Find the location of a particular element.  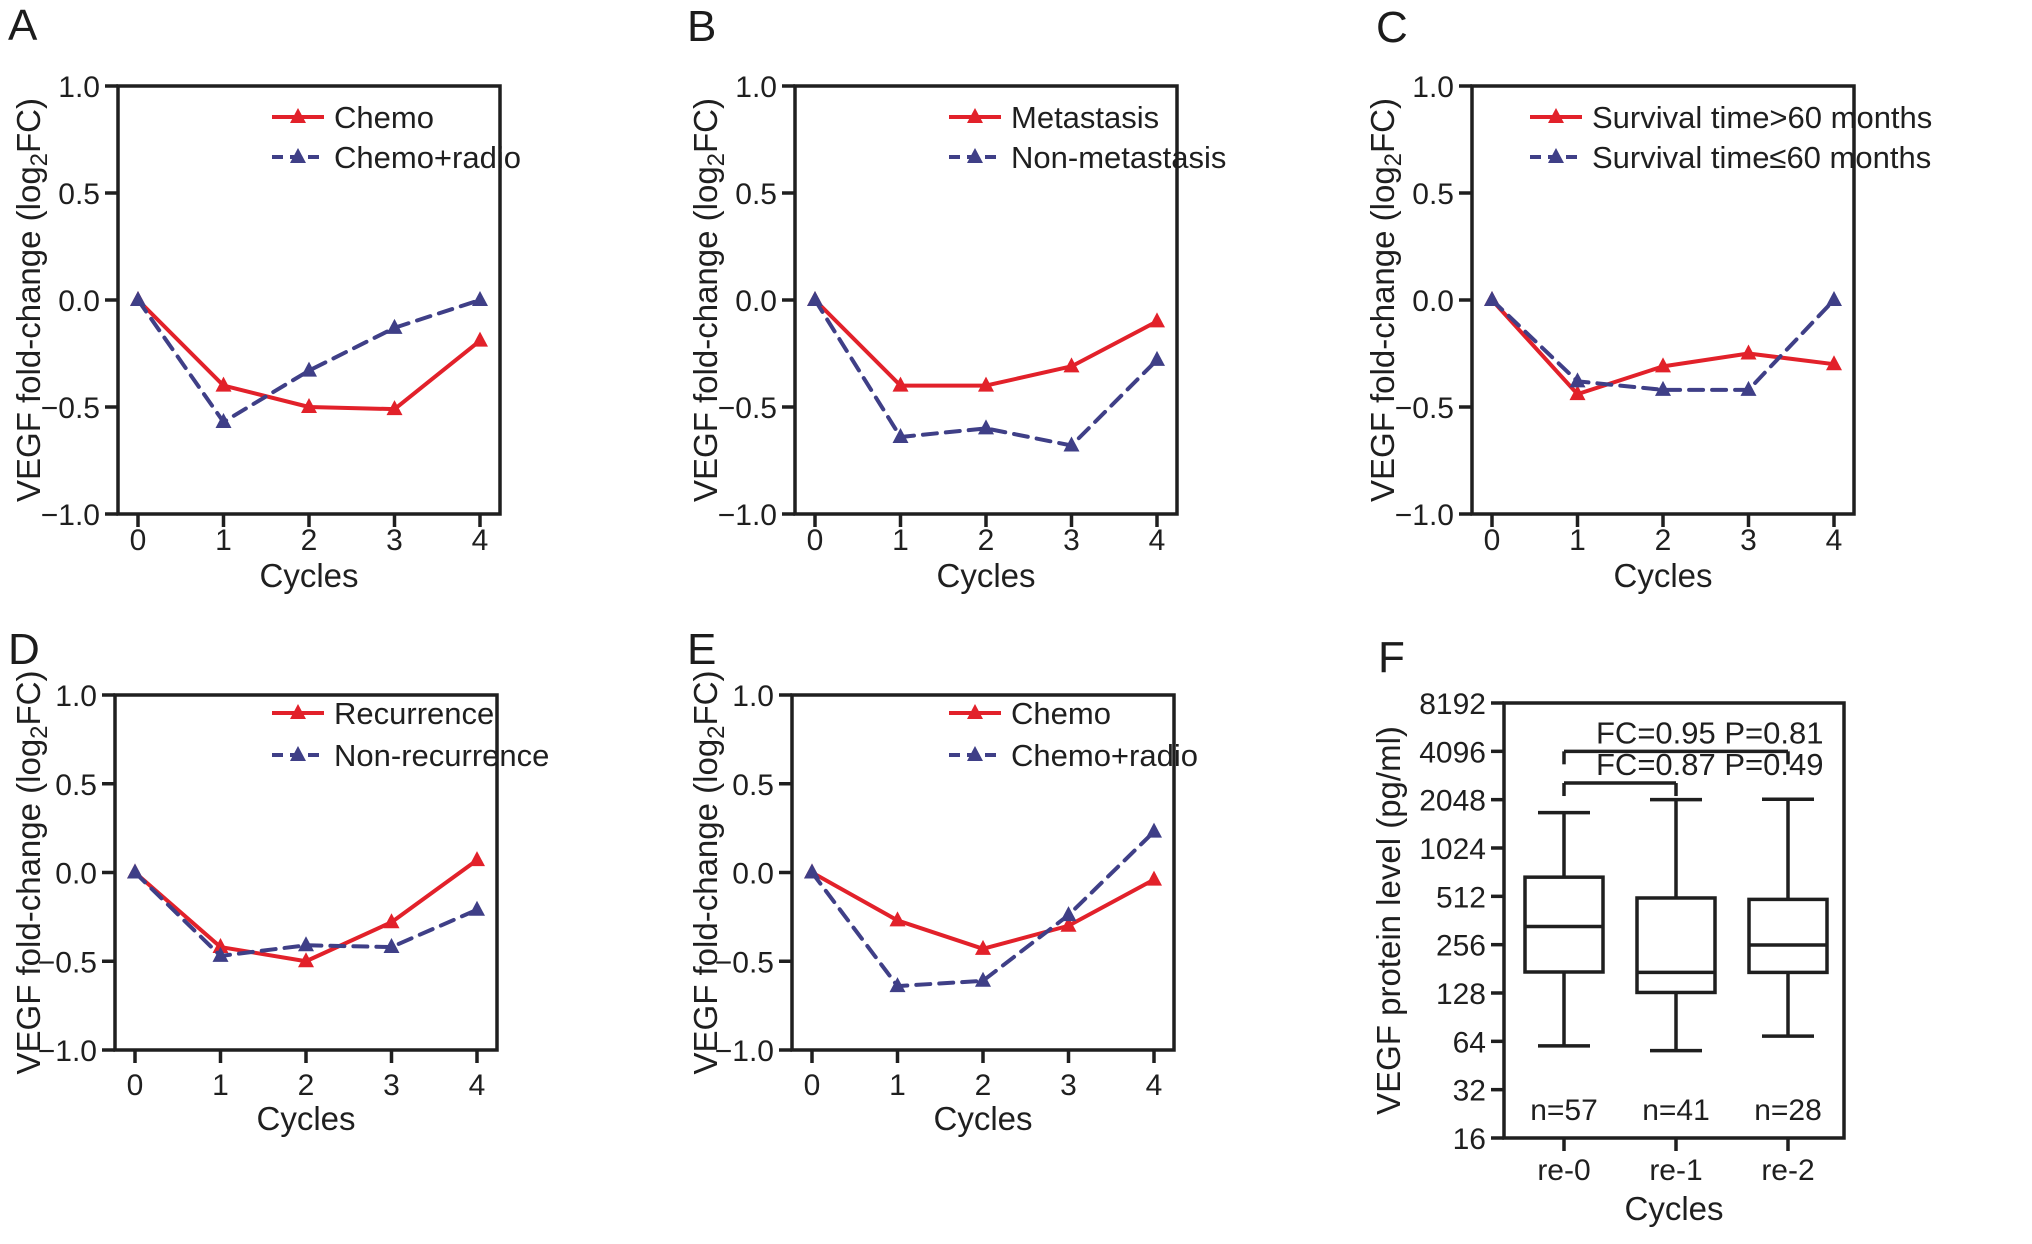

legend-label: Survival time≤60 months is located at coordinates (1761, 157).